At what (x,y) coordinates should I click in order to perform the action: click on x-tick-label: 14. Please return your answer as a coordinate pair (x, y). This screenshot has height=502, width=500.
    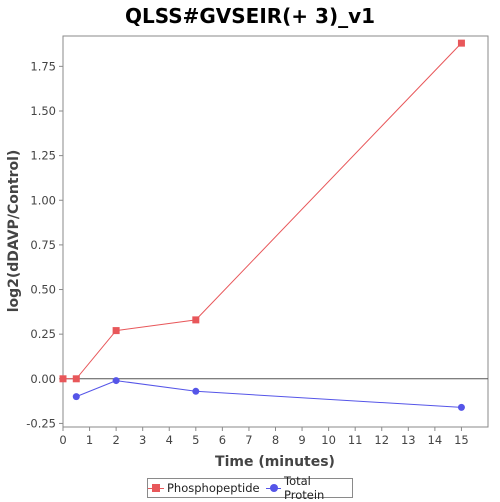
    Looking at the image, I should click on (435, 440).